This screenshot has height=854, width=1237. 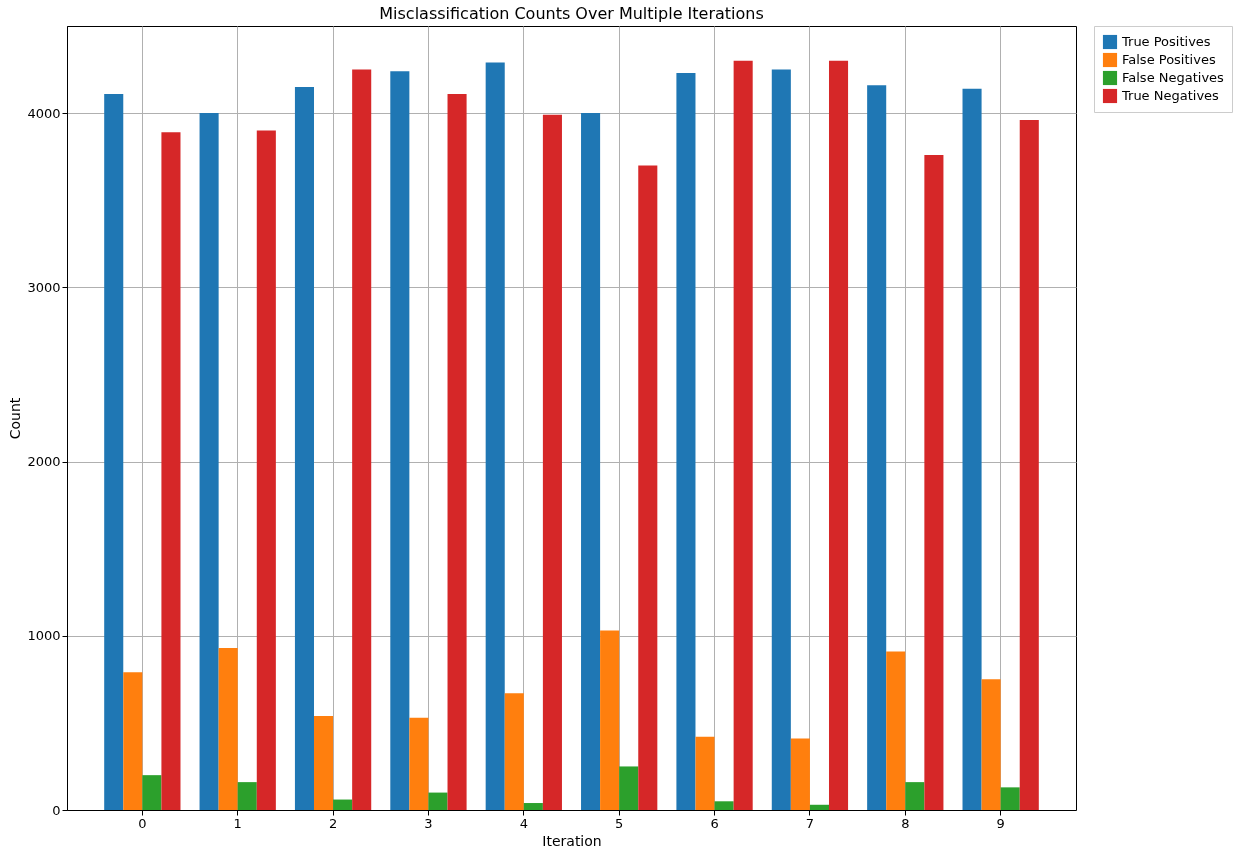 I want to click on y-tick-label: 3000, so click(x=44, y=287).